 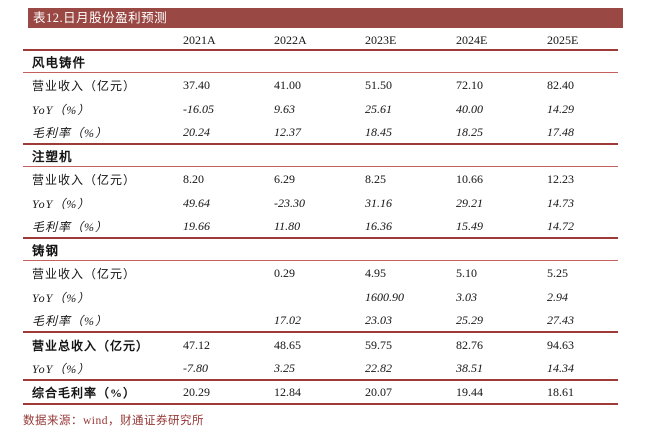 I want to click on cell-value: 11.80, so click(x=287, y=225).